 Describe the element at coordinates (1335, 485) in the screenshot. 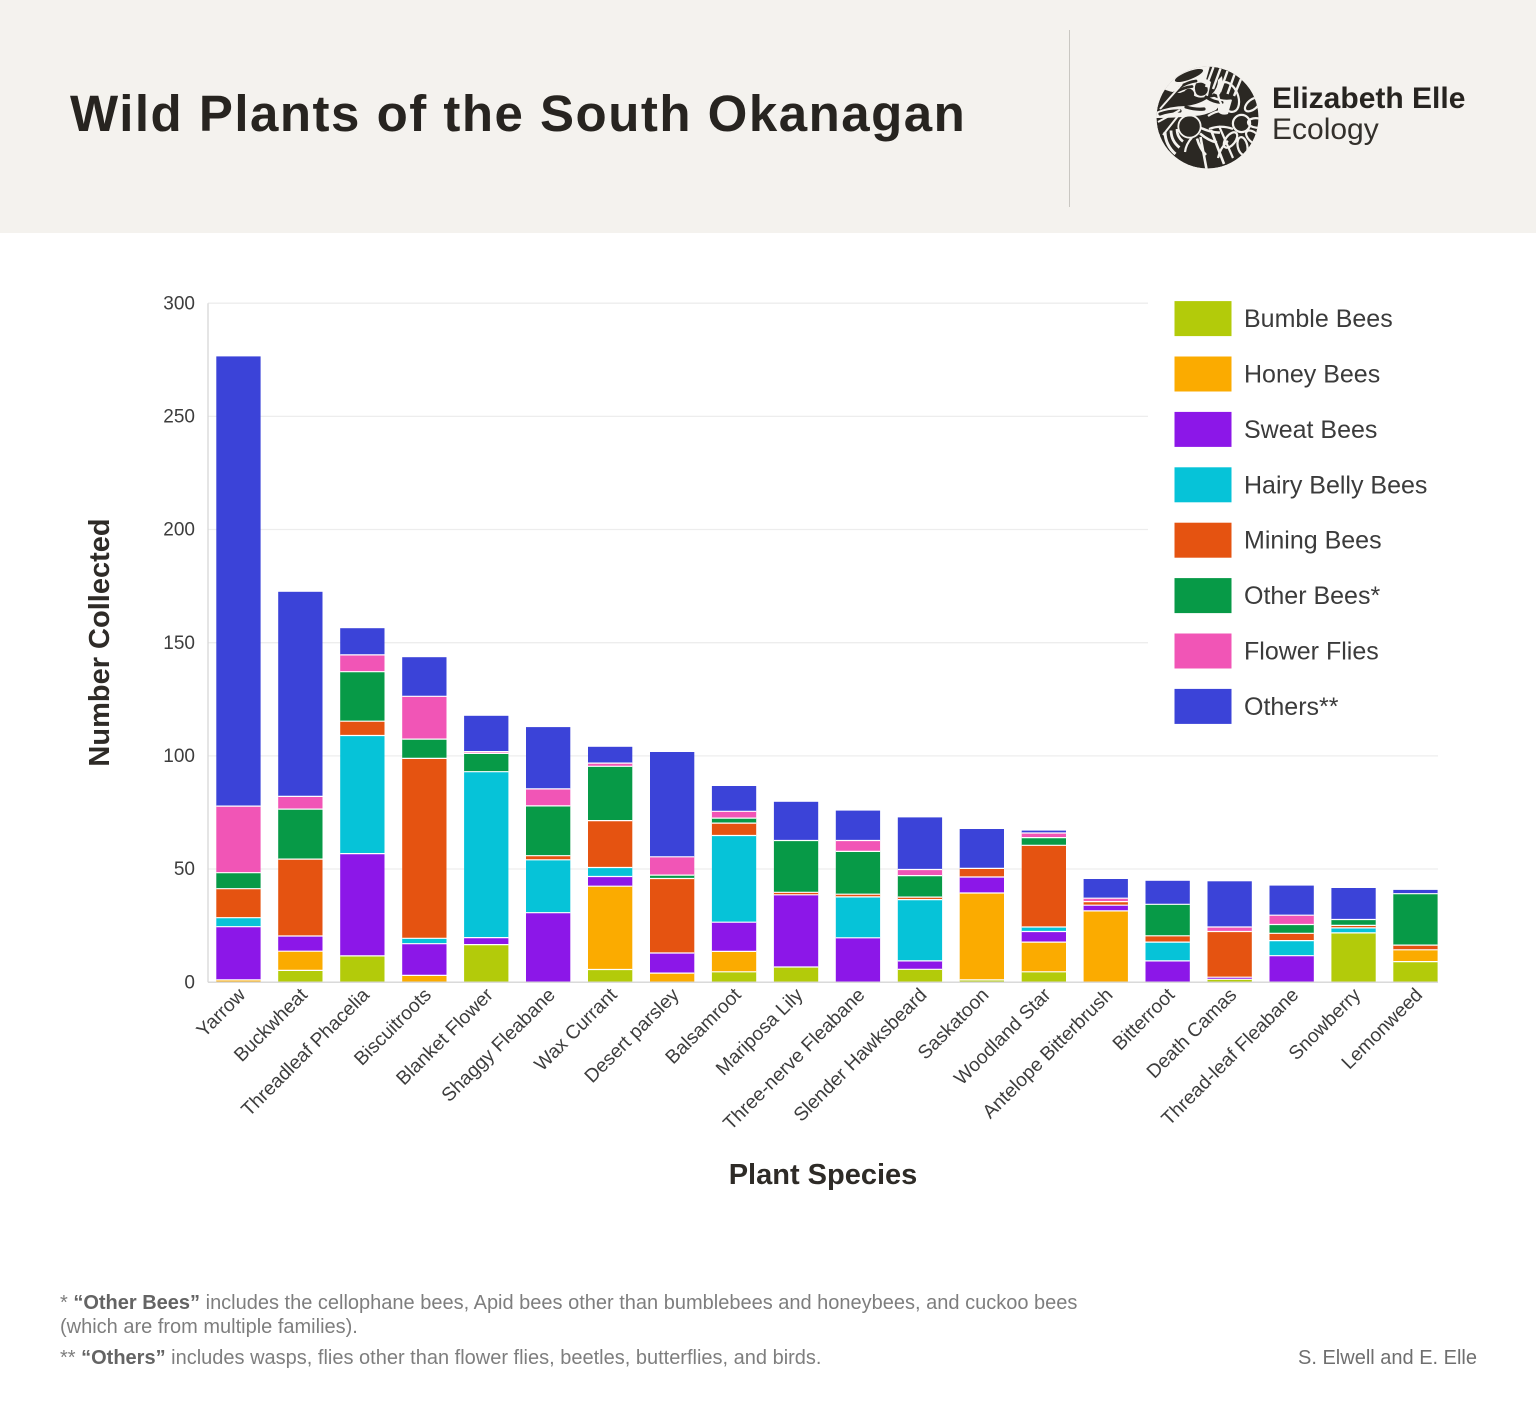

I see `svg-text: Hairy Belly Bees` at that location.